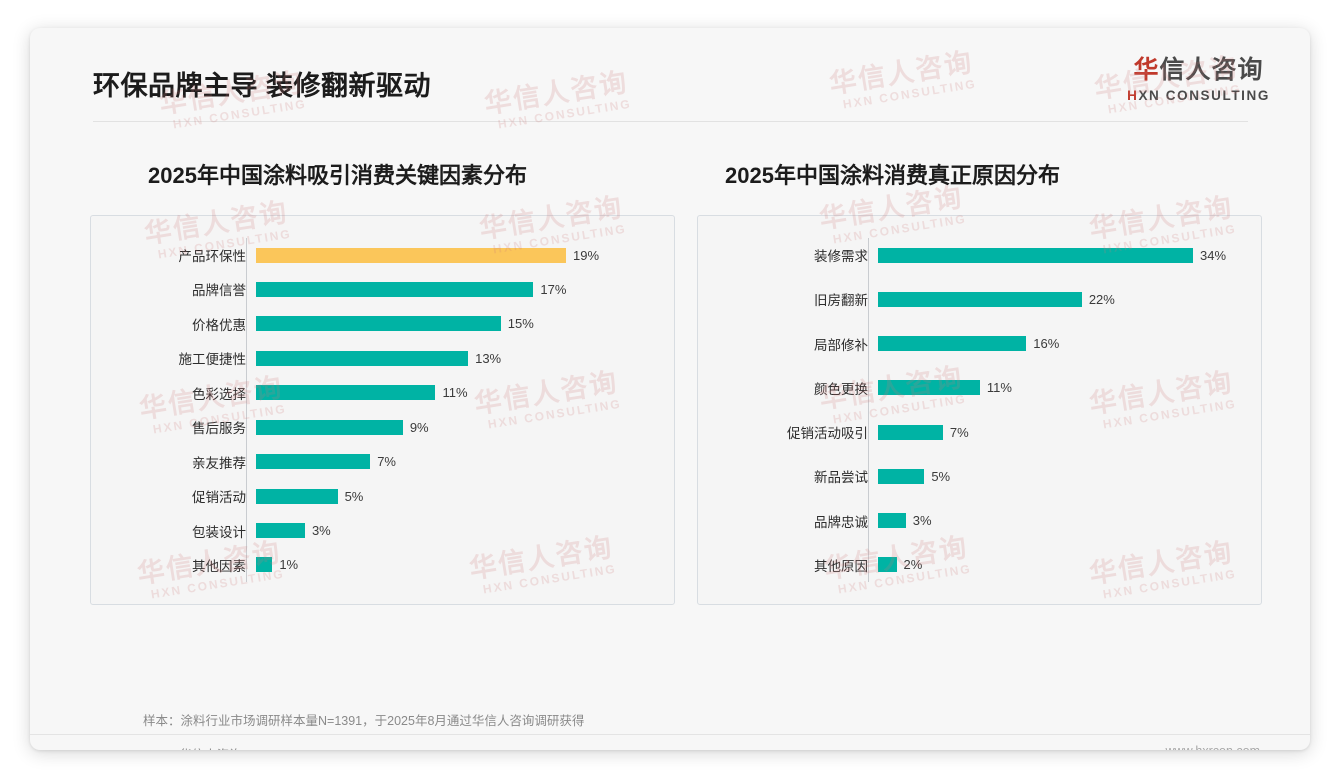 The width and height of the screenshot is (1340, 780). Describe the element at coordinates (1146, 70) in the screenshot. I see `logo-chinese-lead: 华` at that location.